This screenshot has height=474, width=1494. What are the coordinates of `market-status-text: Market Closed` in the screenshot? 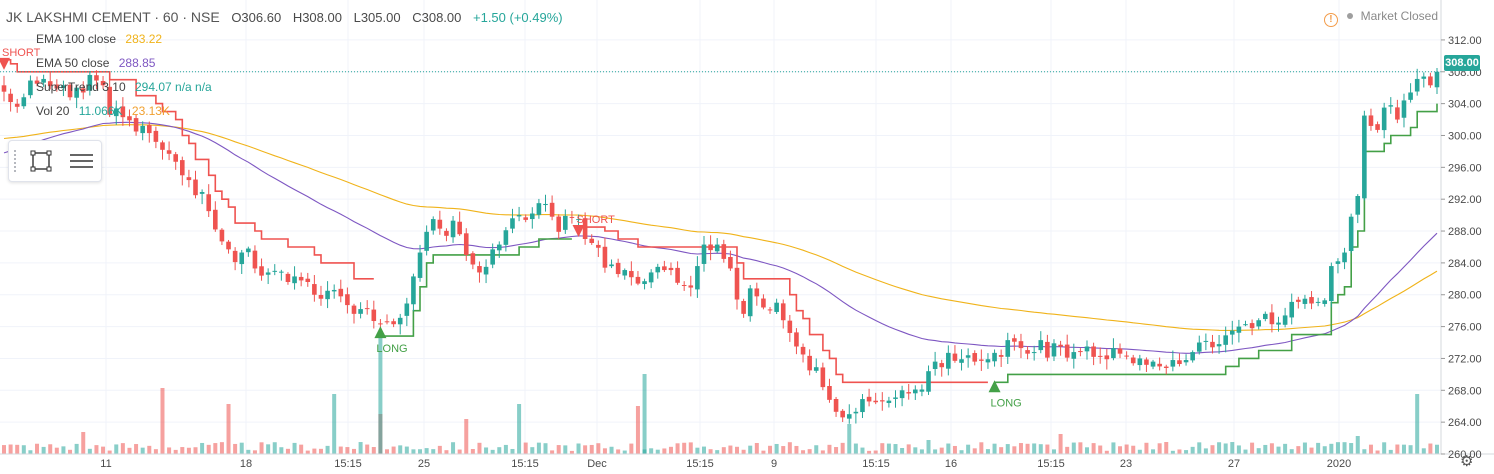 It's located at (1399, 16).